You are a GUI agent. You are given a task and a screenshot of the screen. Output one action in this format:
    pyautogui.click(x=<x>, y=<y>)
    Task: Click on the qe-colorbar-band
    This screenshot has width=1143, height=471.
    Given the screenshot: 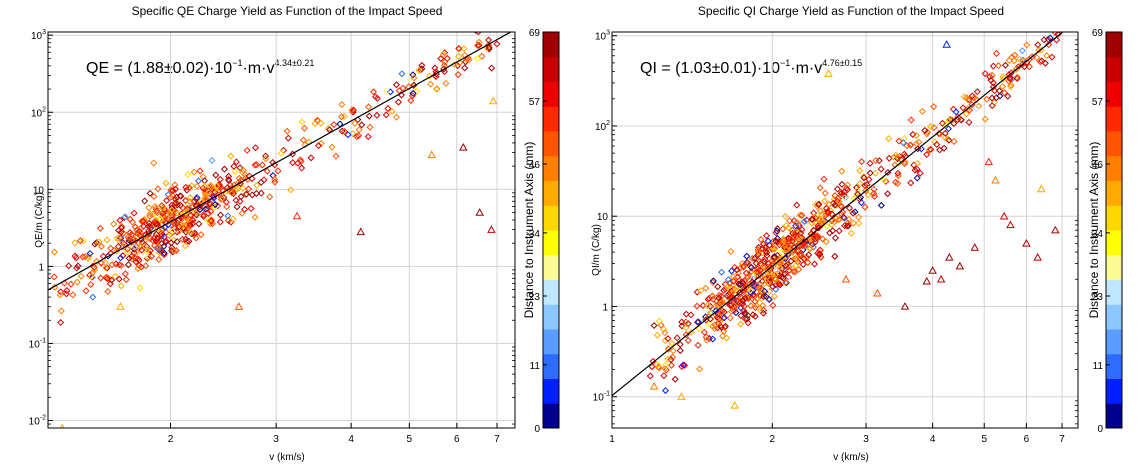 What is the action you would take?
    pyautogui.click(x=551, y=168)
    